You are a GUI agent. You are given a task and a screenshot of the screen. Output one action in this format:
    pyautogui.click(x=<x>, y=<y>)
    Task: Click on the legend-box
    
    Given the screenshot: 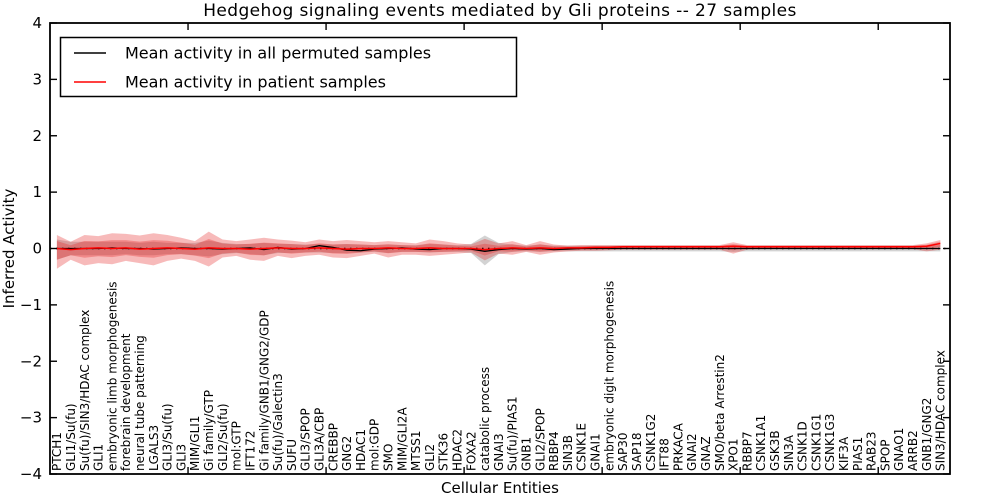 What is the action you would take?
    pyautogui.click(x=288, y=67)
    